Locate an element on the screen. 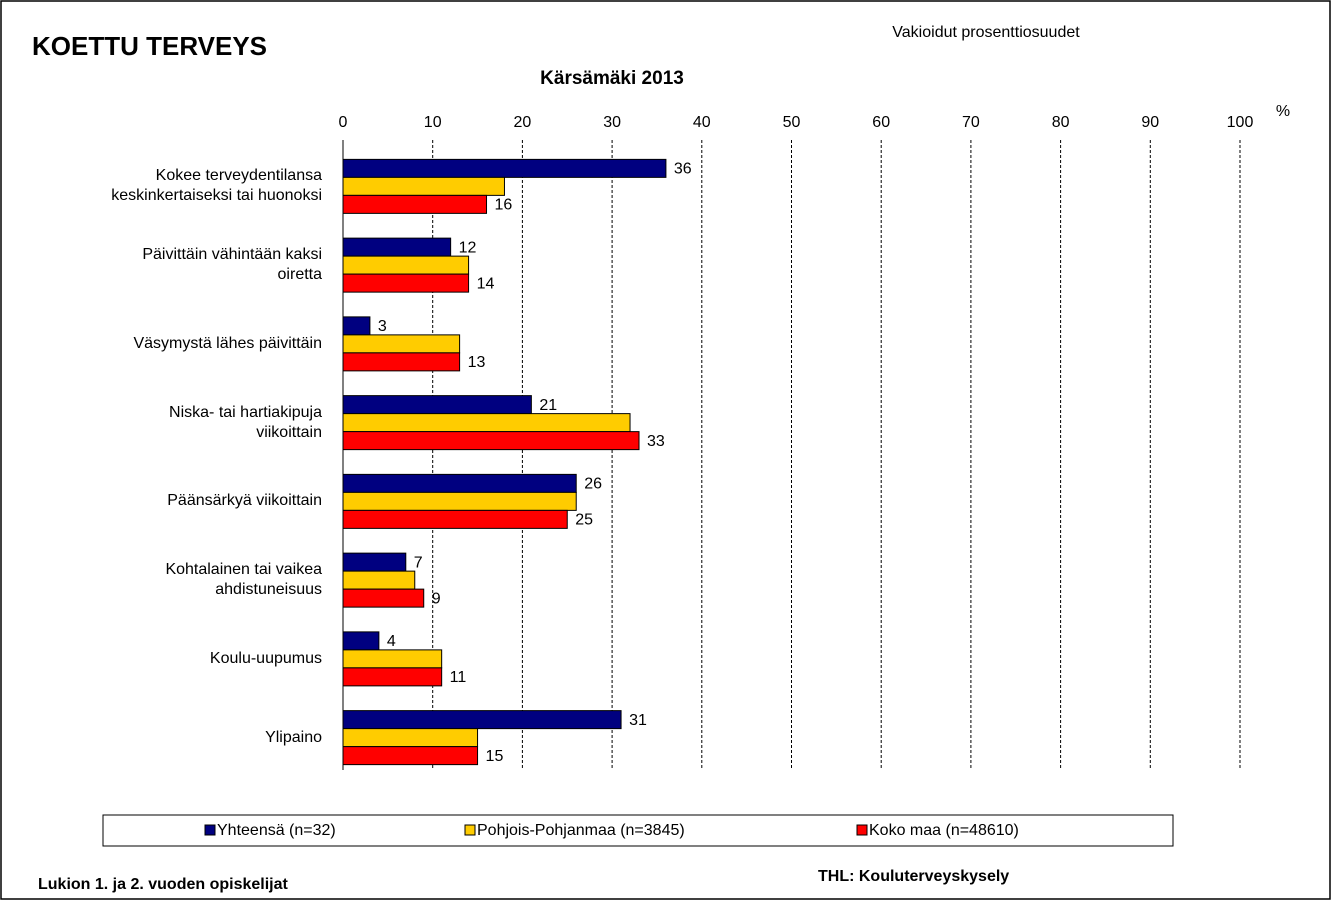  data-label: 16 is located at coordinates (504, 205).